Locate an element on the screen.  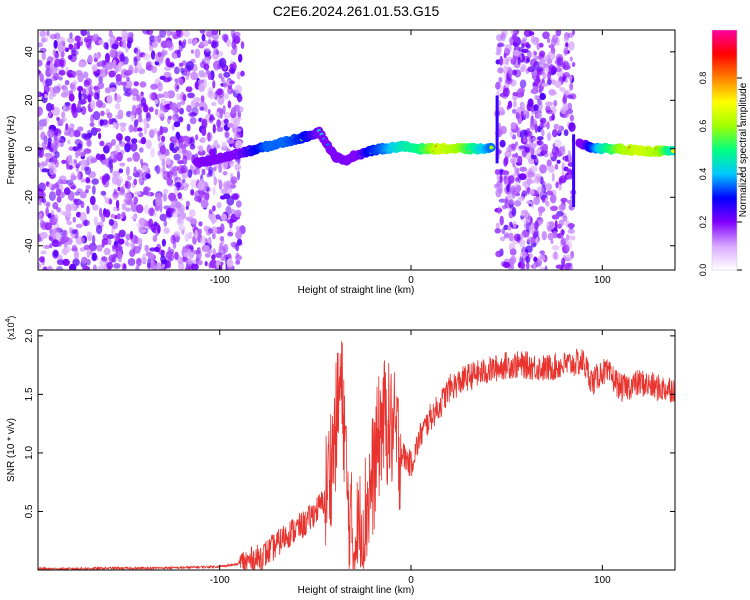
snr-x-label: Height of straight line (km) is located at coordinates (356, 590).